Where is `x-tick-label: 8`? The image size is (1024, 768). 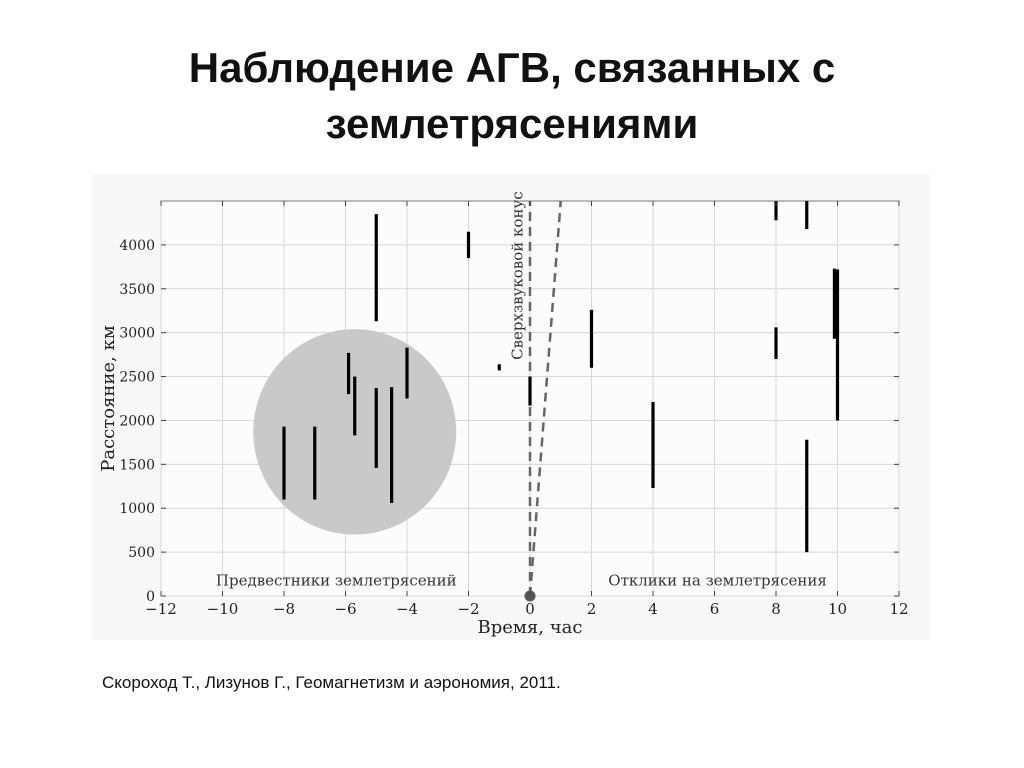
x-tick-label: 8 is located at coordinates (776, 609).